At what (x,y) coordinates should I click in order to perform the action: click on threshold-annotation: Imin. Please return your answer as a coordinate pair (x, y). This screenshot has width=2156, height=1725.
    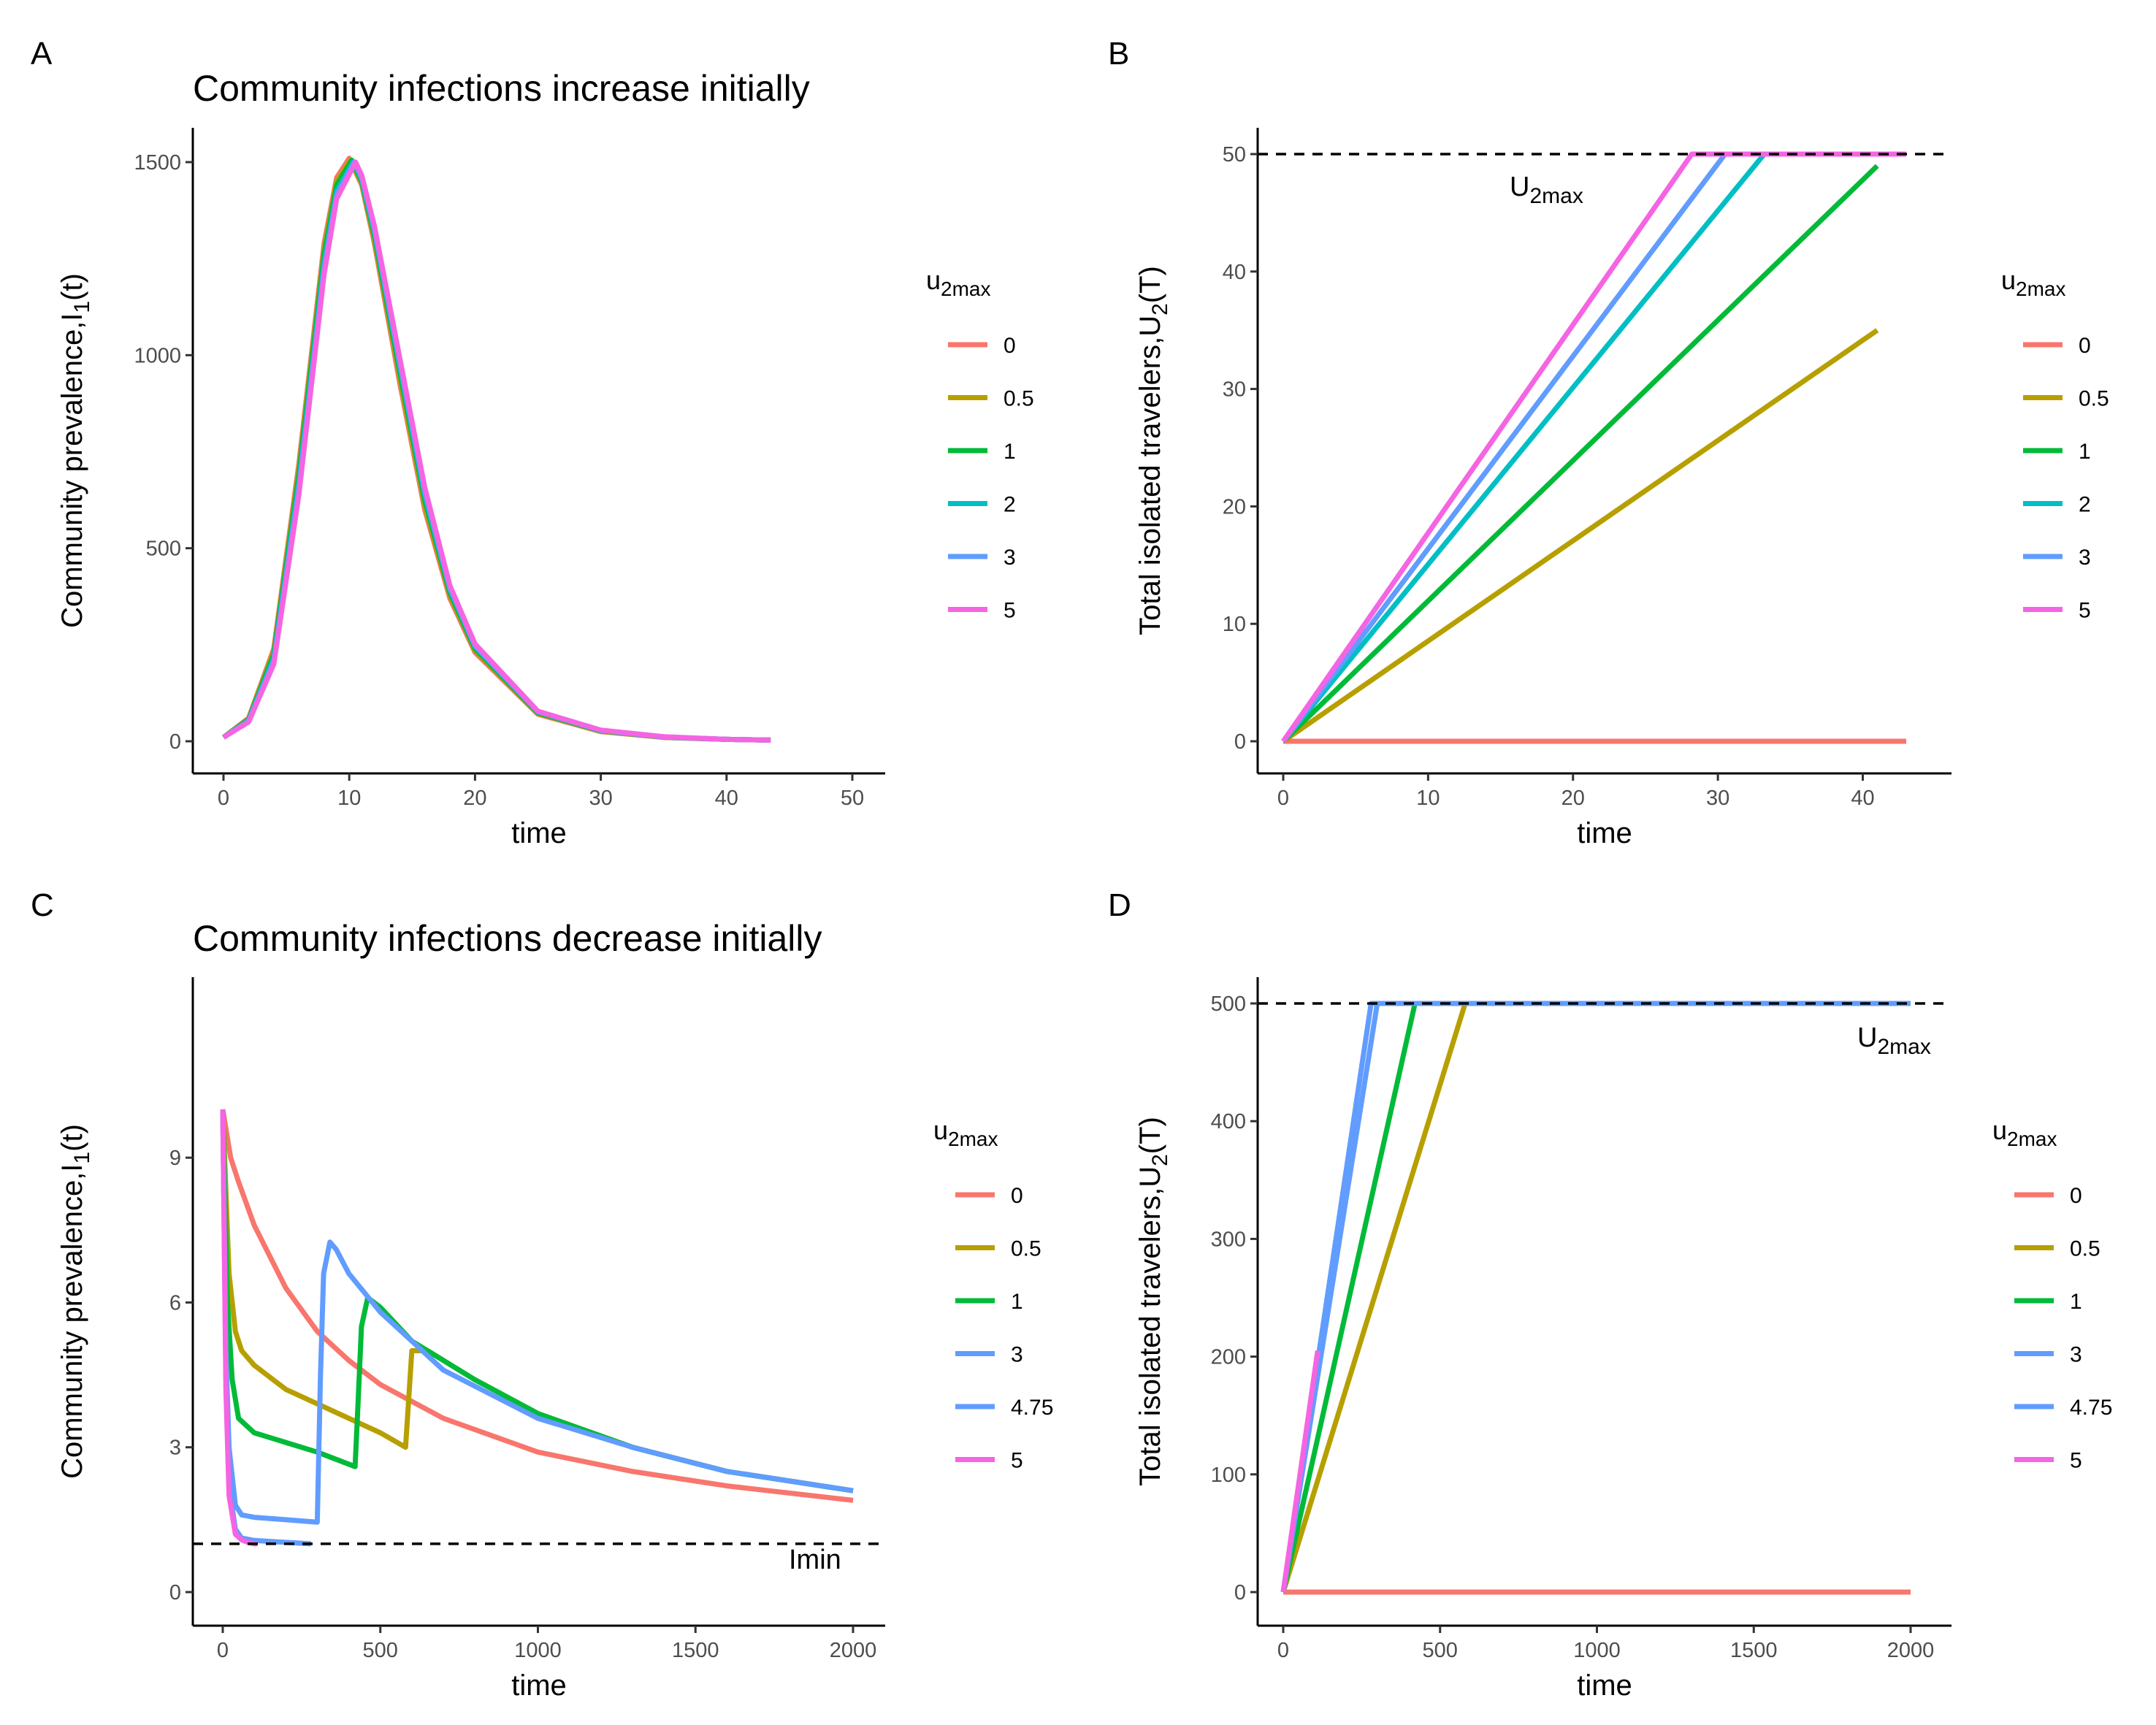
    Looking at the image, I should click on (815, 1560).